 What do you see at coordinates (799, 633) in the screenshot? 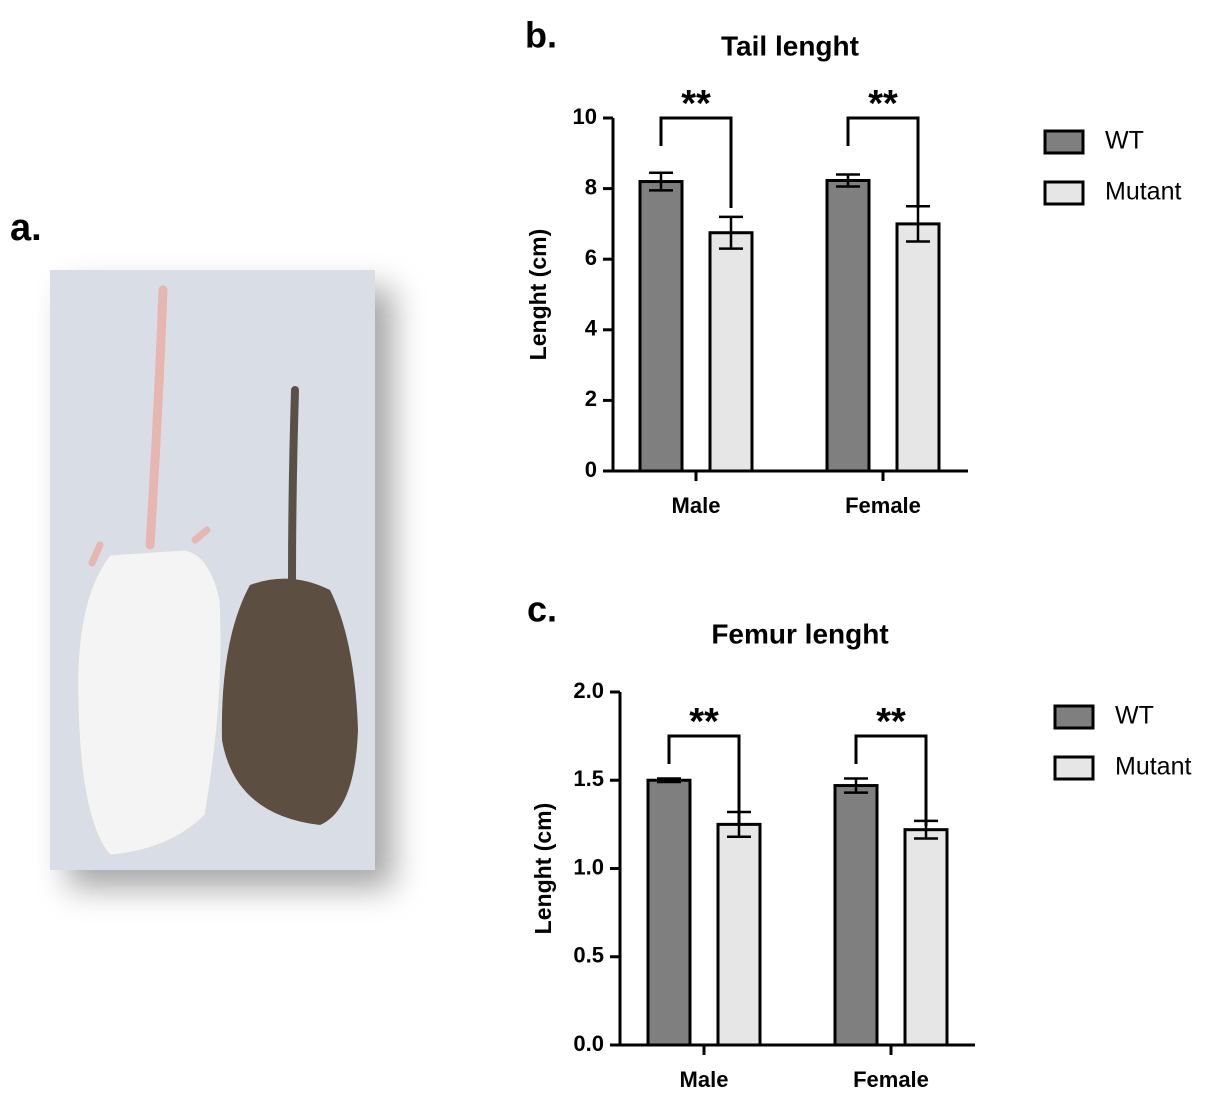
I see `chart-title: Femur lenght` at bounding box center [799, 633].